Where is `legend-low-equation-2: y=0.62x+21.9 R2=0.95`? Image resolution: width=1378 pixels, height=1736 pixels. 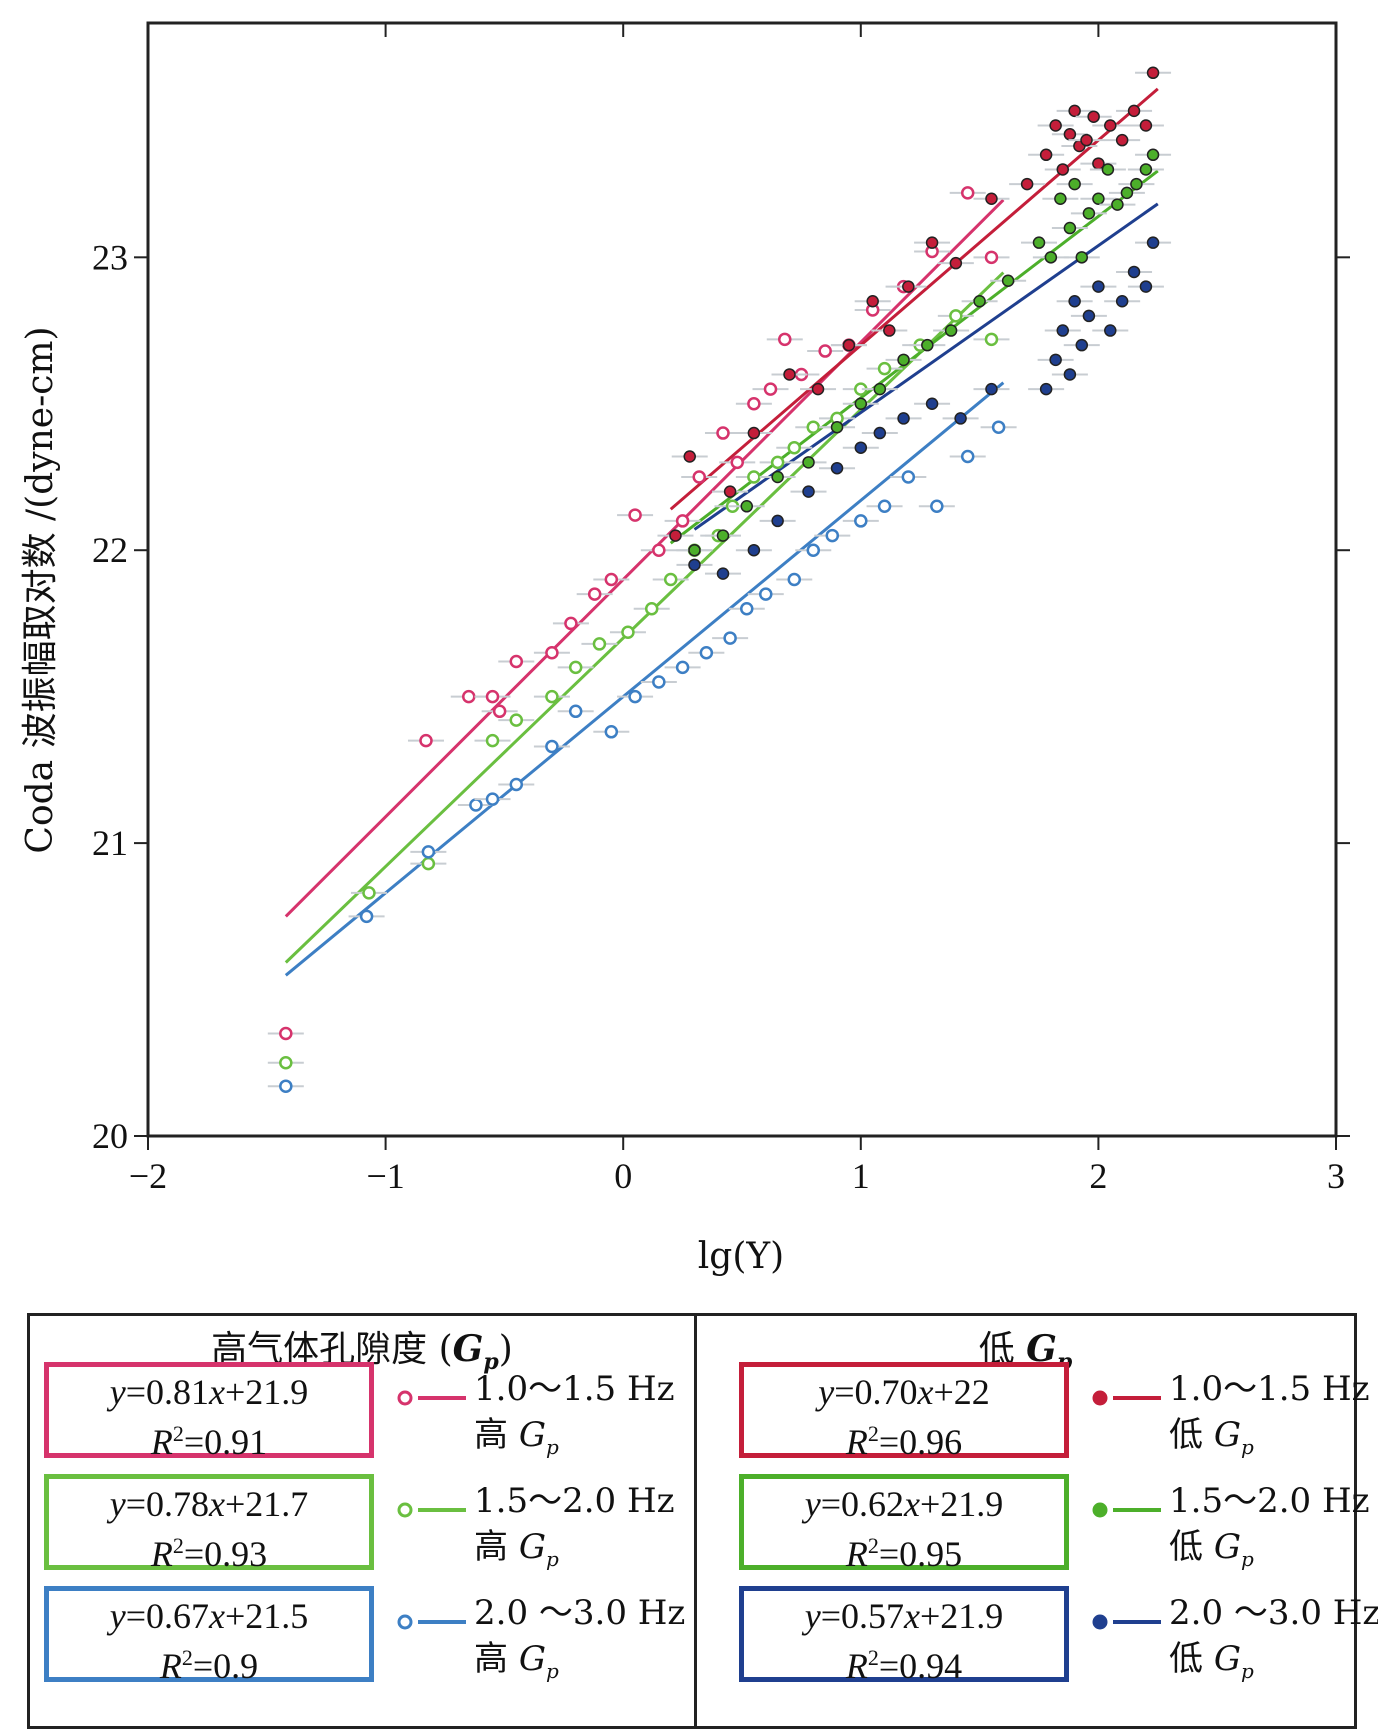 legend-low-equation-2: y=0.62x+21.9 R2=0.95 is located at coordinates (904, 1524).